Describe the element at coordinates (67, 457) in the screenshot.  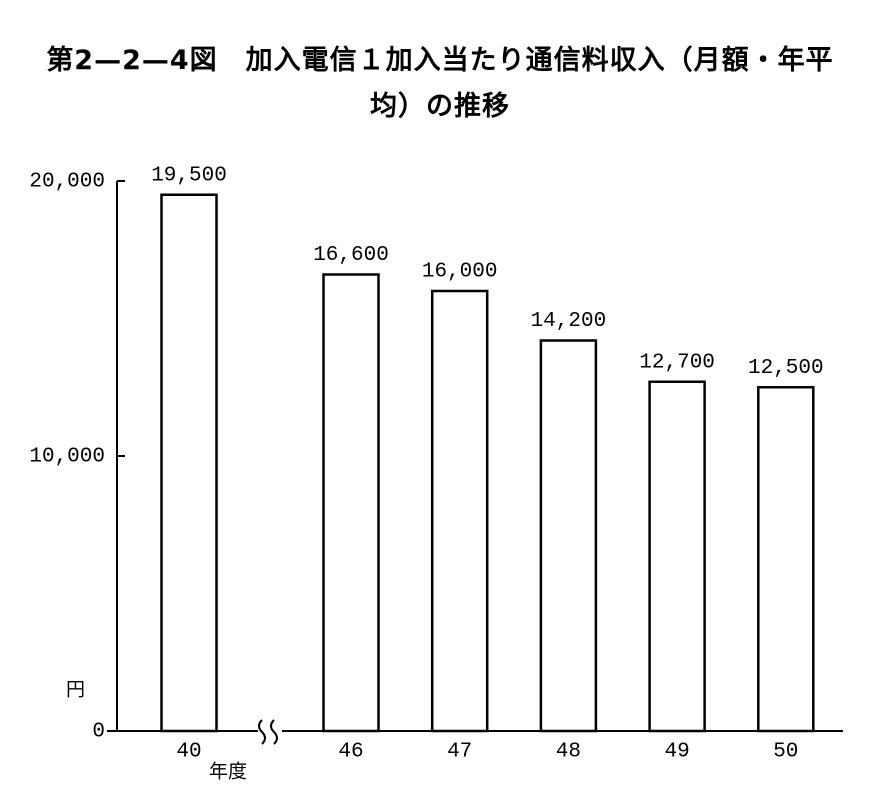
I see `y-tick-label: 10,000` at that location.